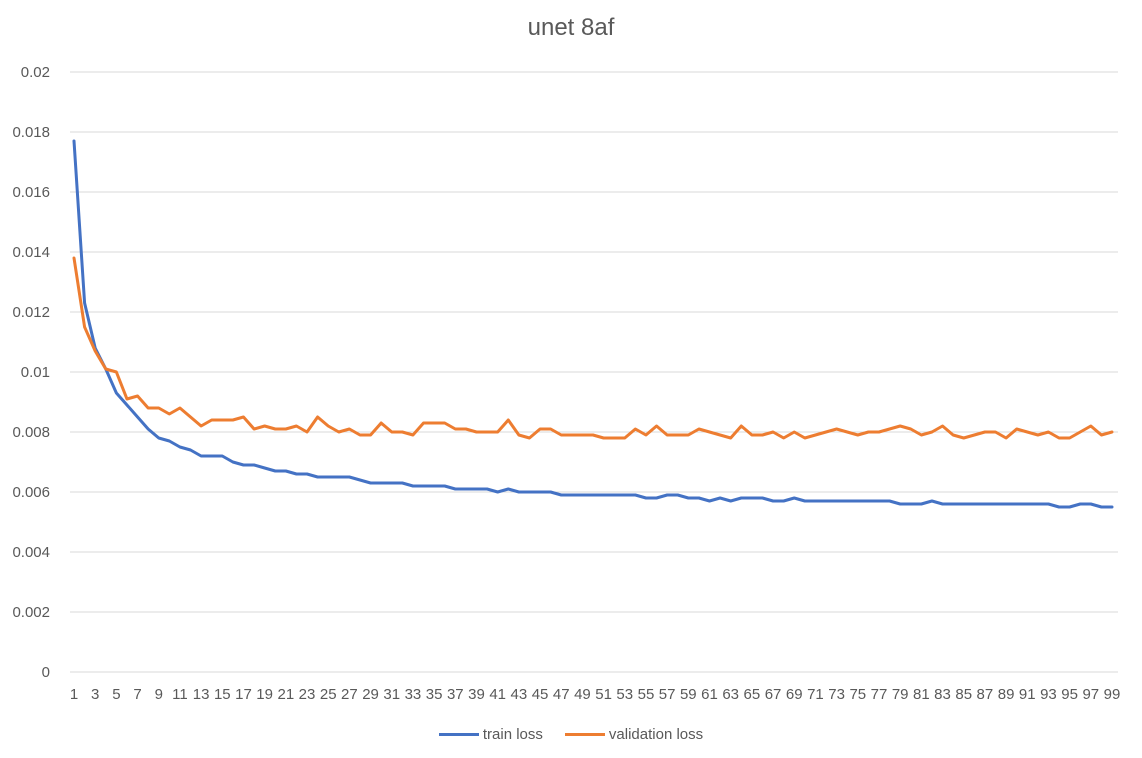  I want to click on x-tick-label: 1, so click(74, 694).